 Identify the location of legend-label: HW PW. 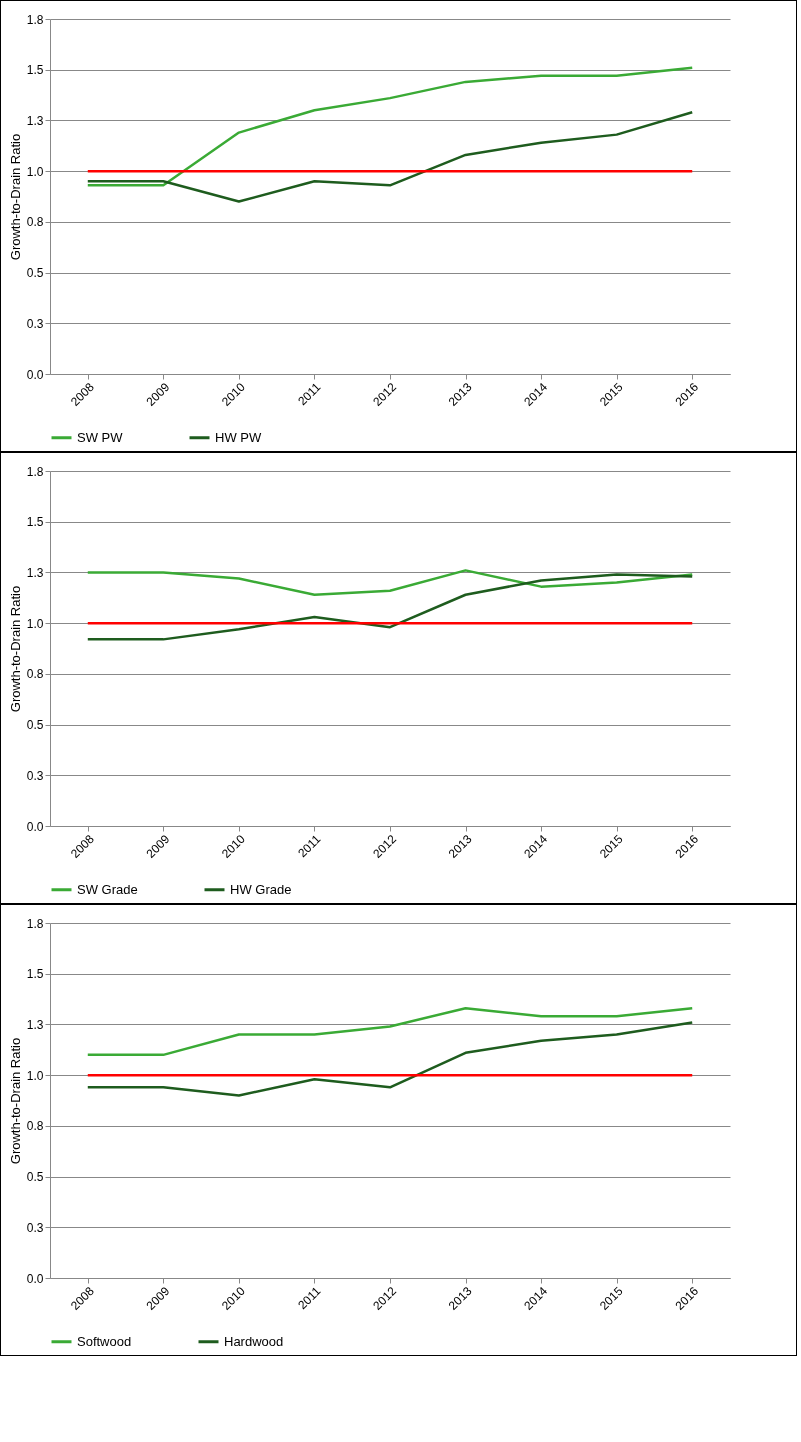
(238, 437).